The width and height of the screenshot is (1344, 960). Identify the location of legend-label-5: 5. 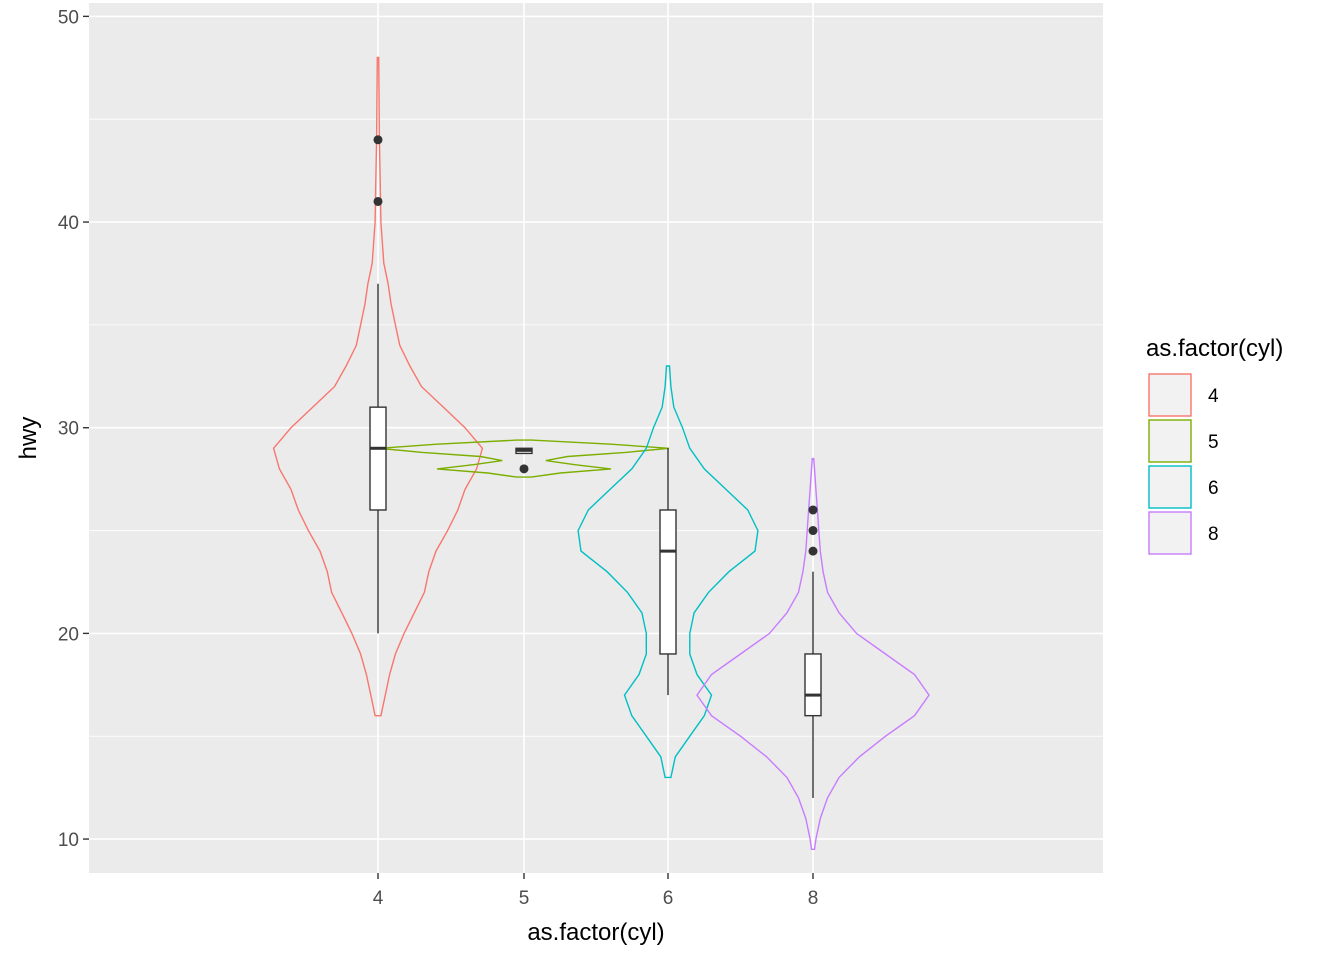
(1213, 442).